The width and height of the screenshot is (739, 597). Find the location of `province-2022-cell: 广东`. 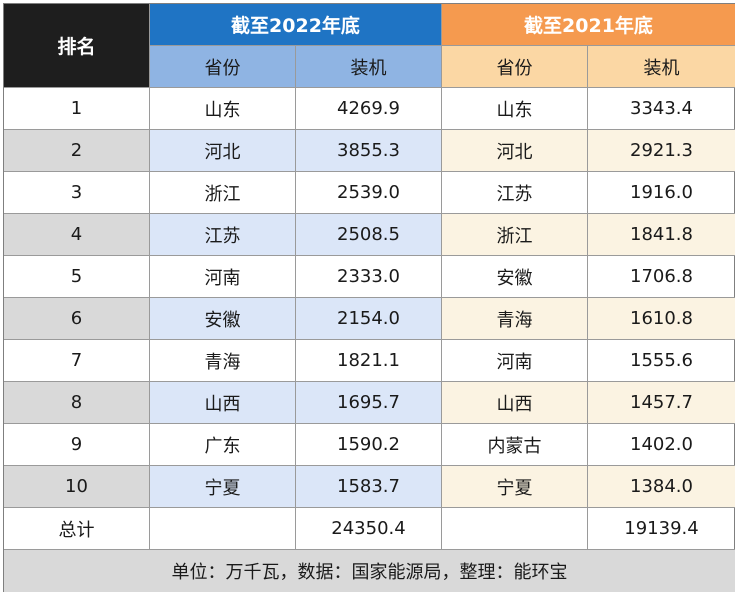

province-2022-cell: 广东 is located at coordinates (223, 445).